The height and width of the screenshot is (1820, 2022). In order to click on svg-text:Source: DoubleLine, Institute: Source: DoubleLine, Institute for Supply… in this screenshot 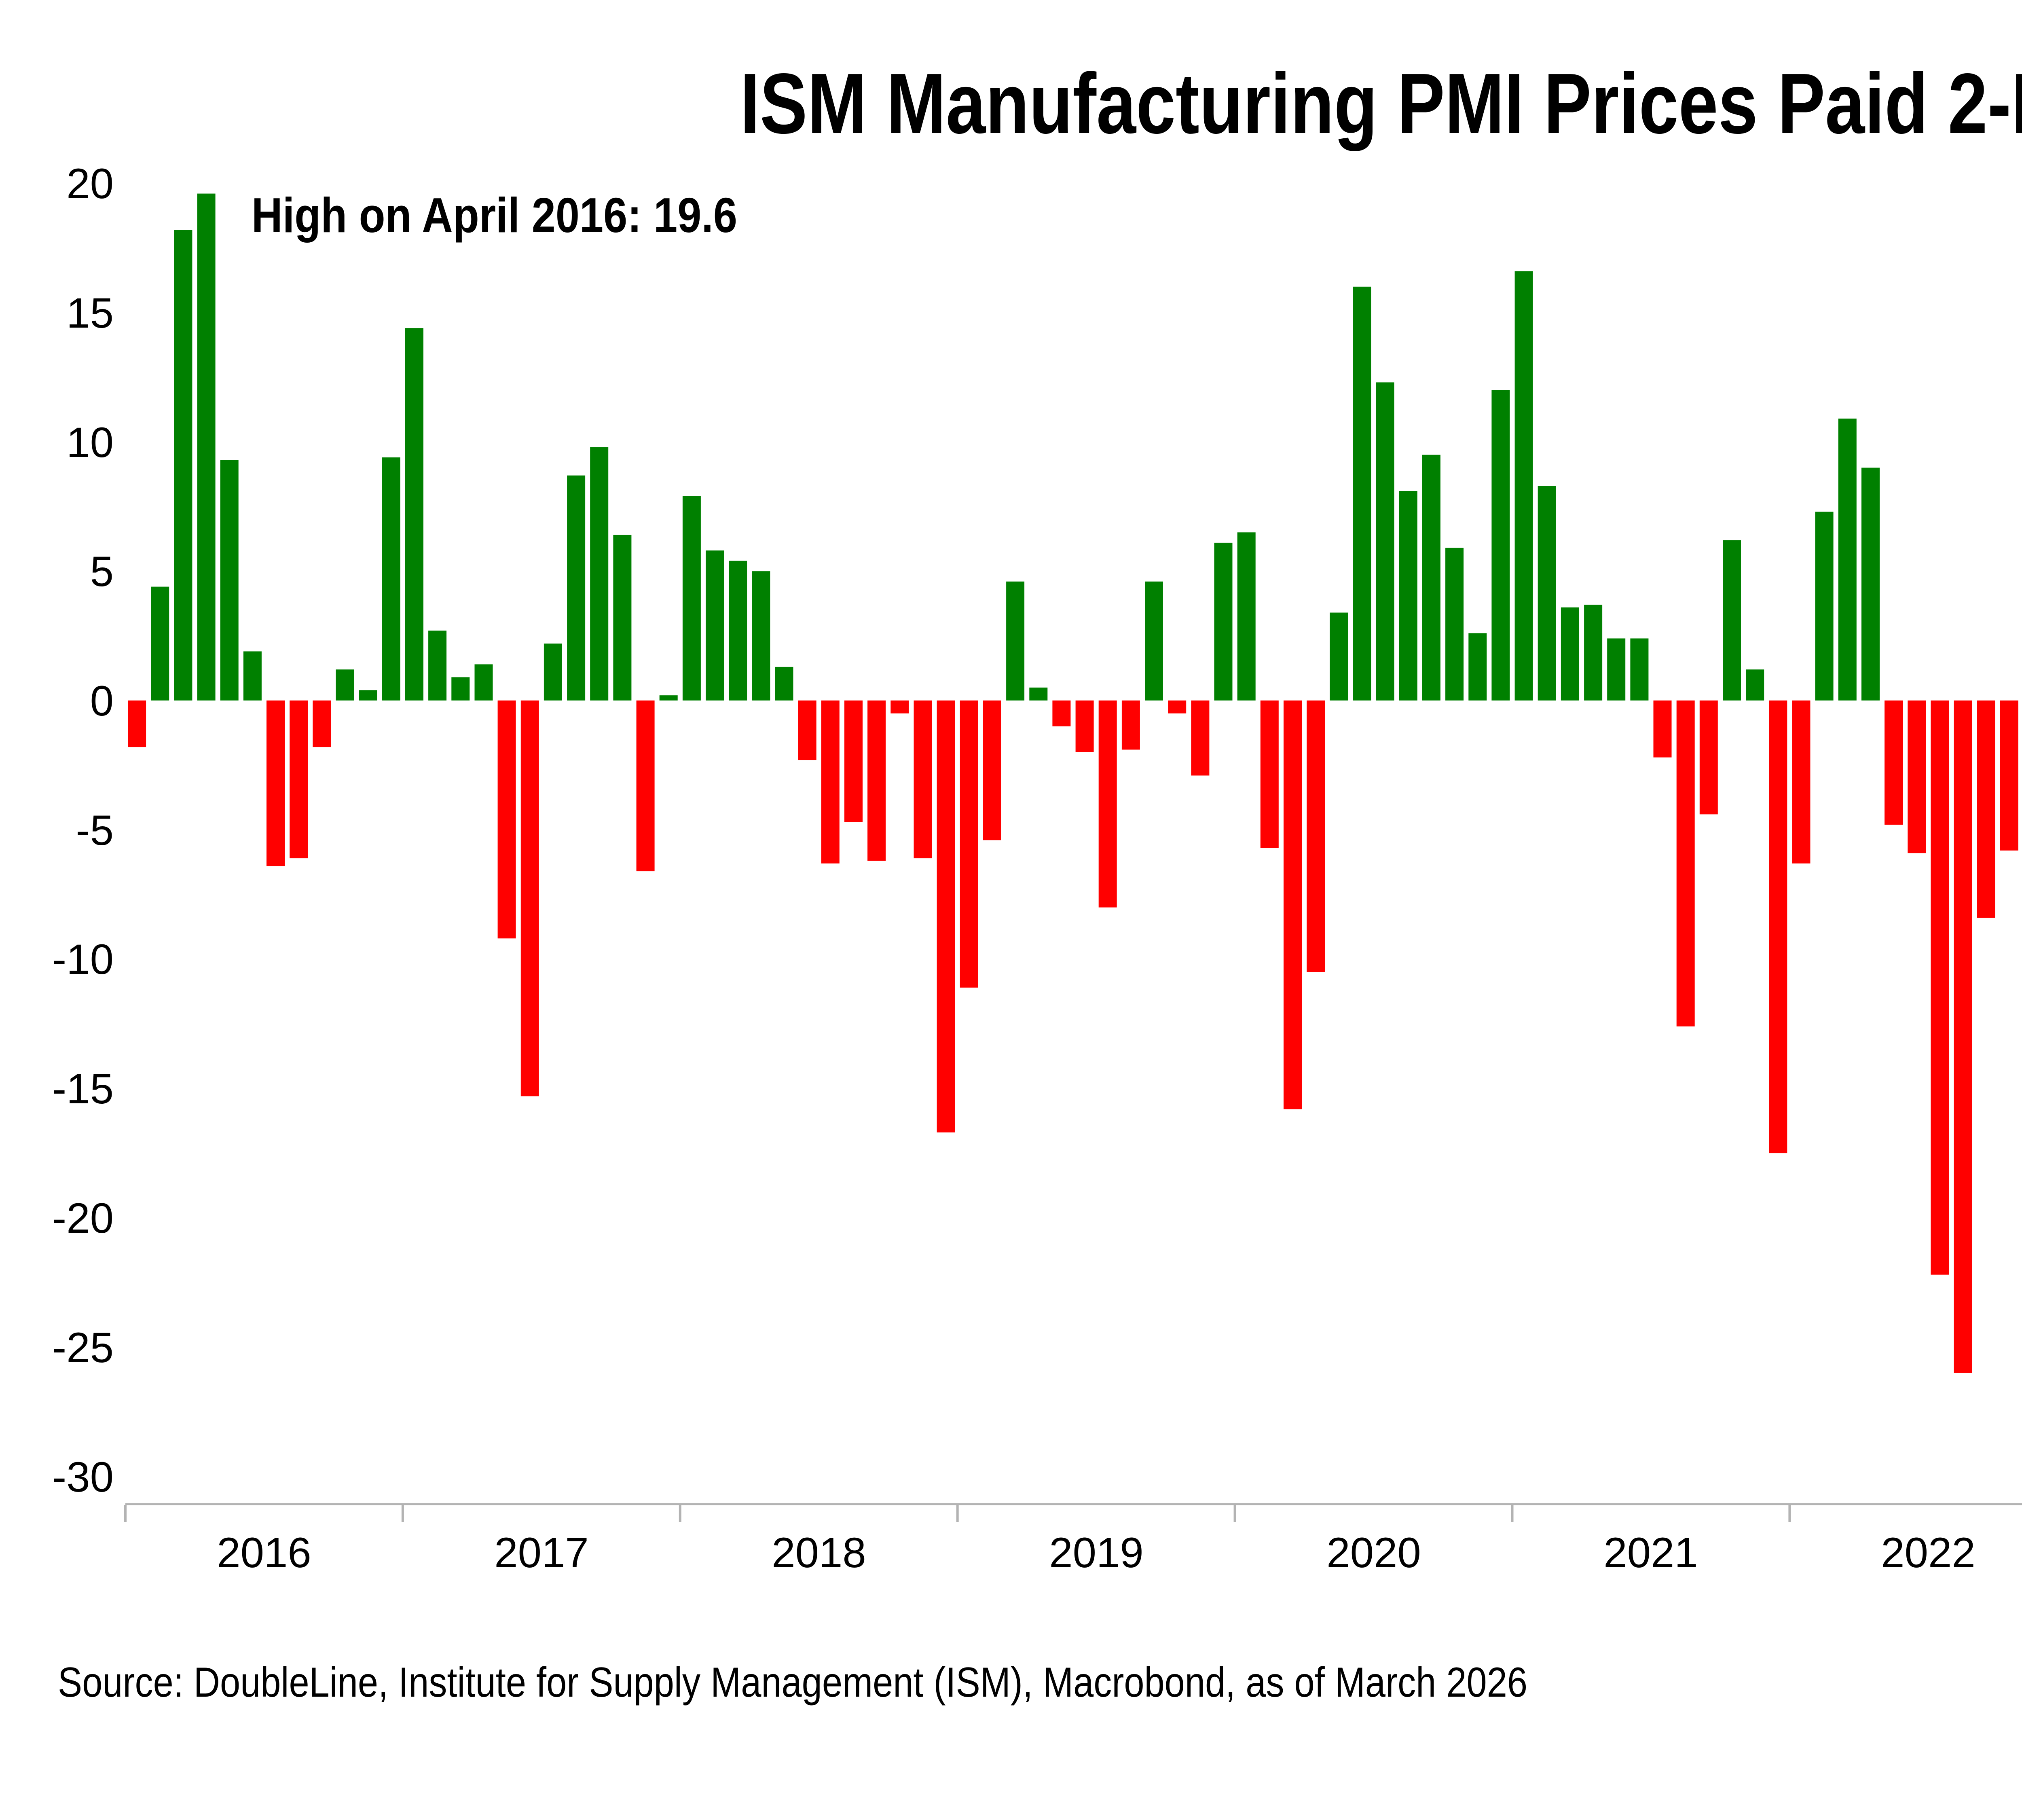, I will do `click(792, 1683)`.